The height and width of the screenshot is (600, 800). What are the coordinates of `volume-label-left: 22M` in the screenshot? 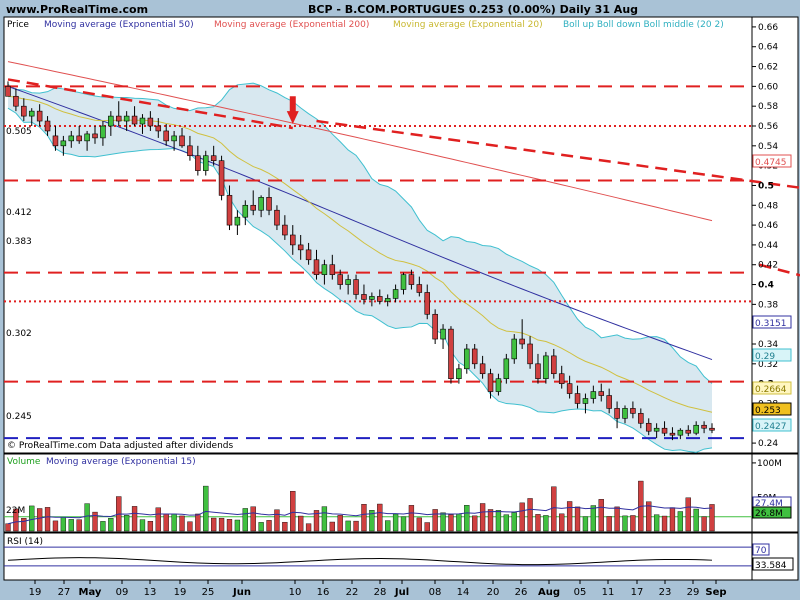 It's located at (15, 511).